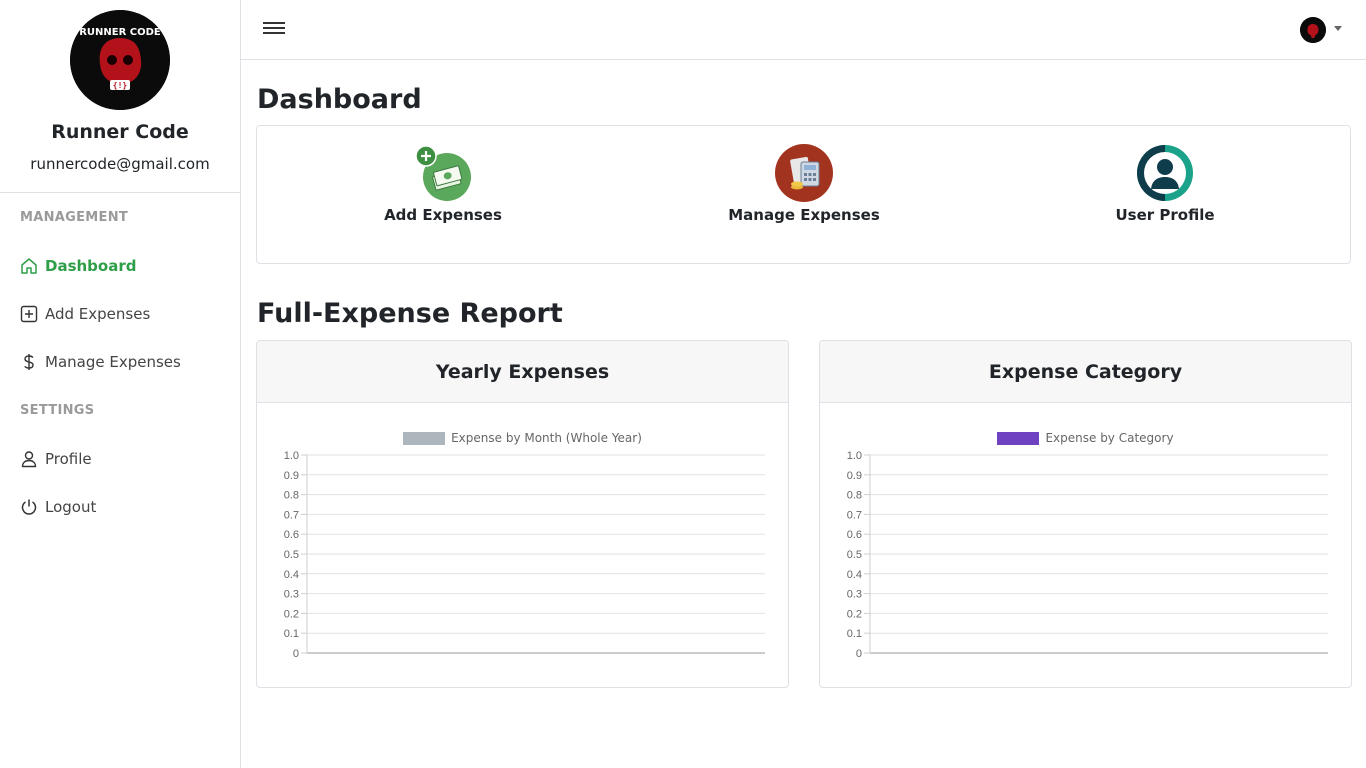  I want to click on dollar-icon, so click(29, 362).